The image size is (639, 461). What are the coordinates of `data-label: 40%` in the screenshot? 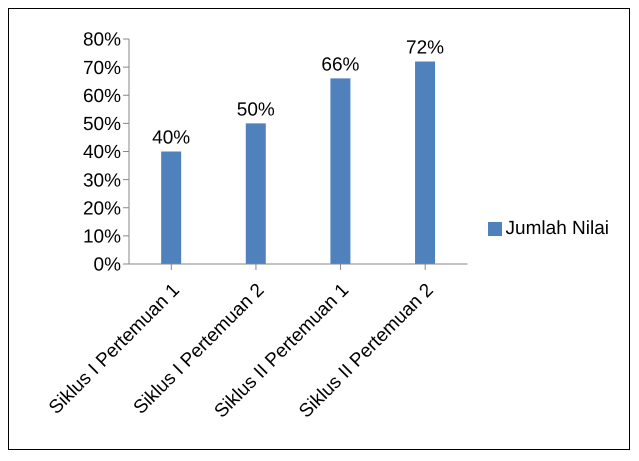 It's located at (171, 138).